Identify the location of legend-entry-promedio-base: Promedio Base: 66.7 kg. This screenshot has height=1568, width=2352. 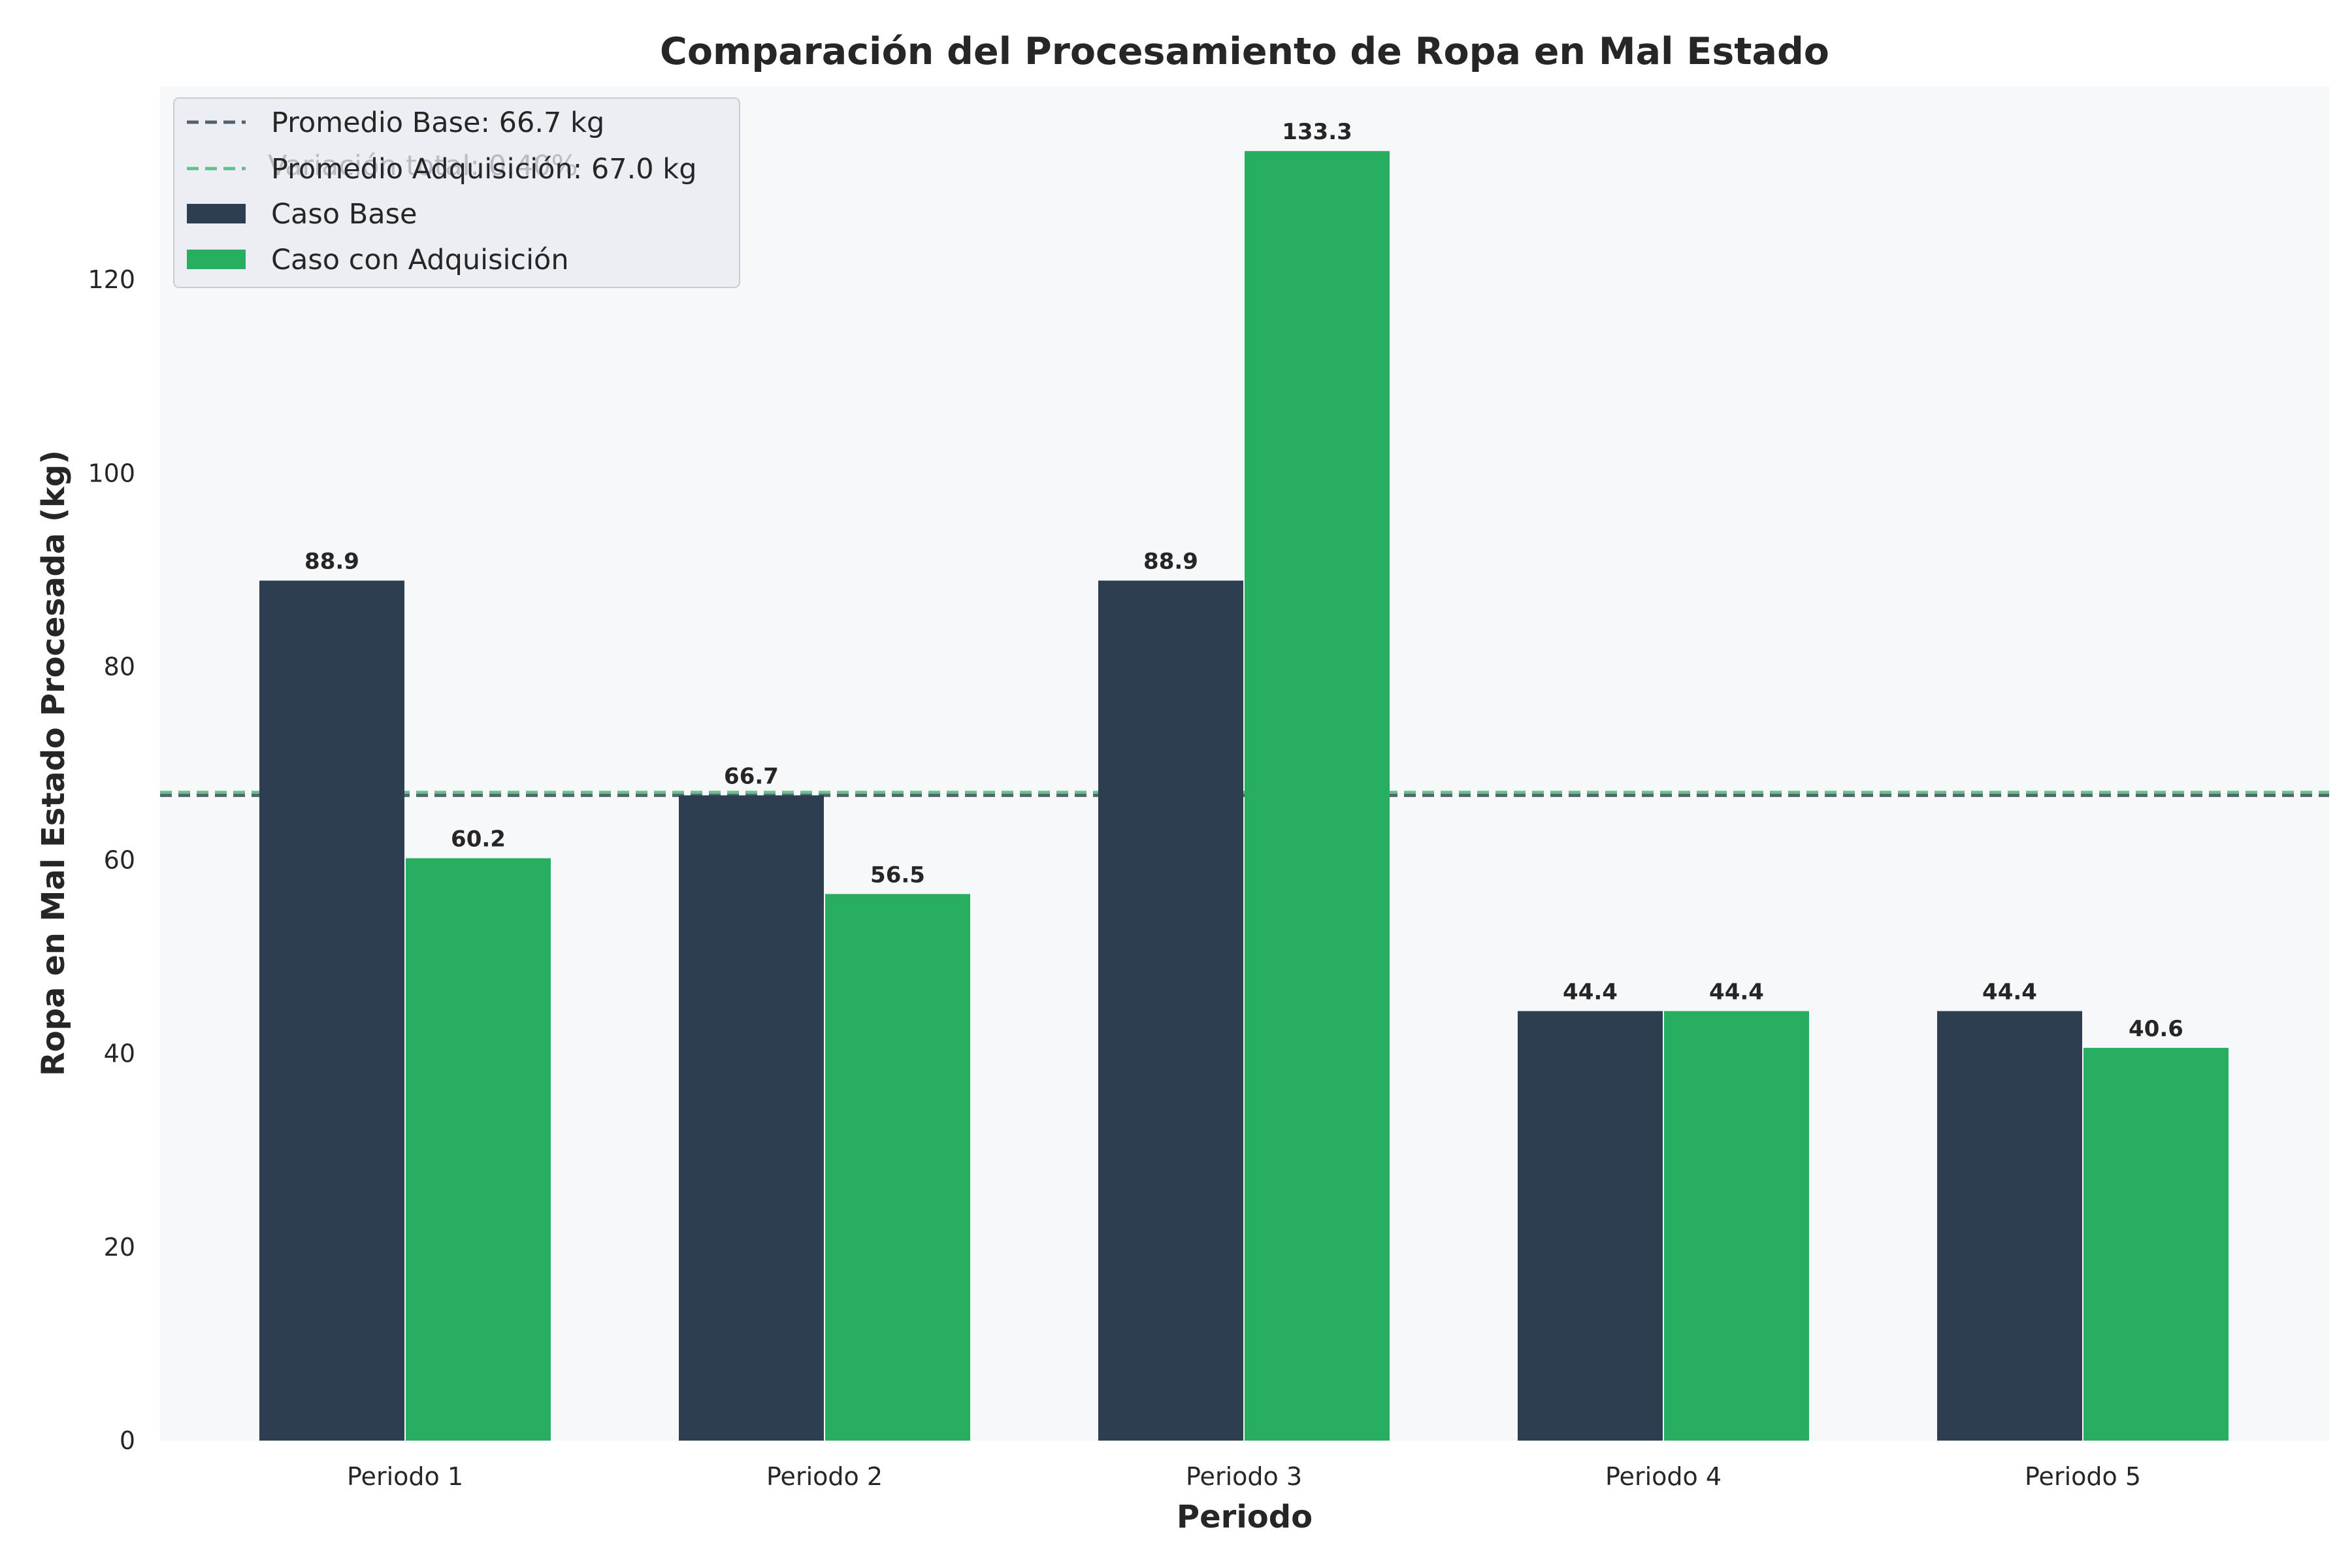
(395, 122).